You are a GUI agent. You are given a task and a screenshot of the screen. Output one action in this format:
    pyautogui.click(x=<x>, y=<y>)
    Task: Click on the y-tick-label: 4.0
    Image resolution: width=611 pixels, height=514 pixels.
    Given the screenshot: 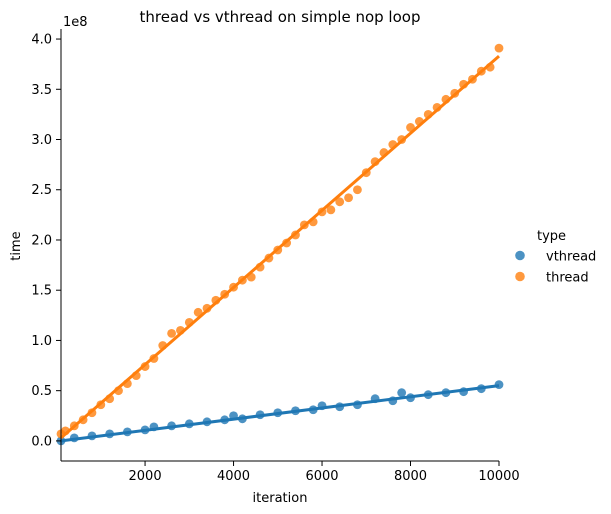 What is the action you would take?
    pyautogui.click(x=41, y=40)
    